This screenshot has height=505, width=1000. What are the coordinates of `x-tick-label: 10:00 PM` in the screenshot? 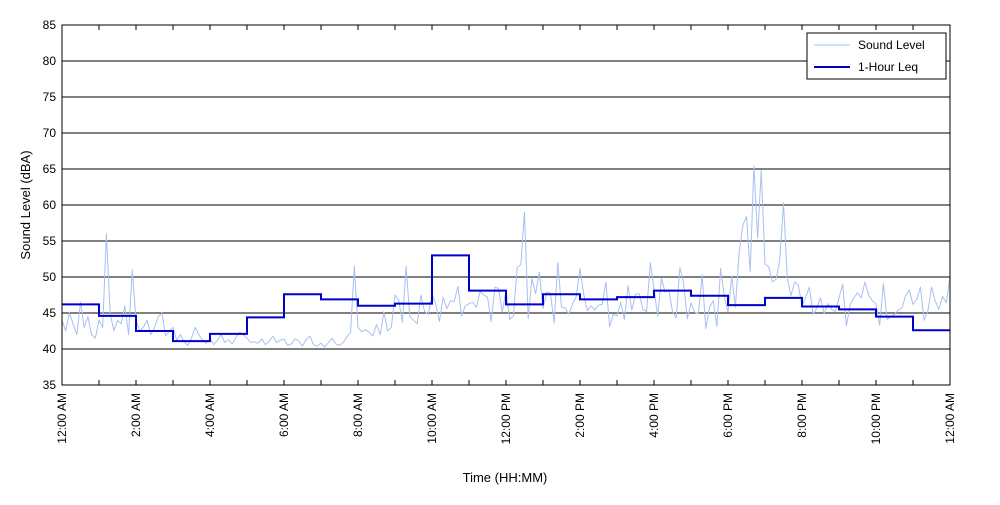 It's located at (876, 418).